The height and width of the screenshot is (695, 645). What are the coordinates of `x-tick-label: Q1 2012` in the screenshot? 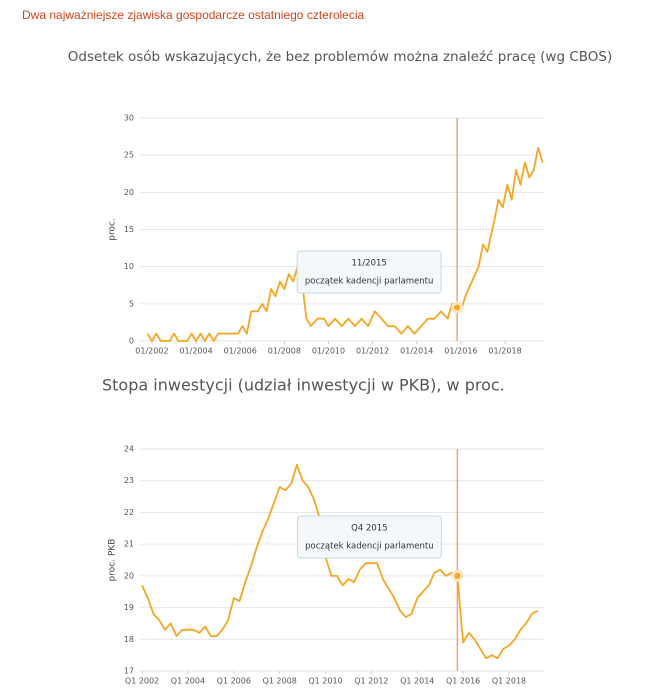 It's located at (371, 681).